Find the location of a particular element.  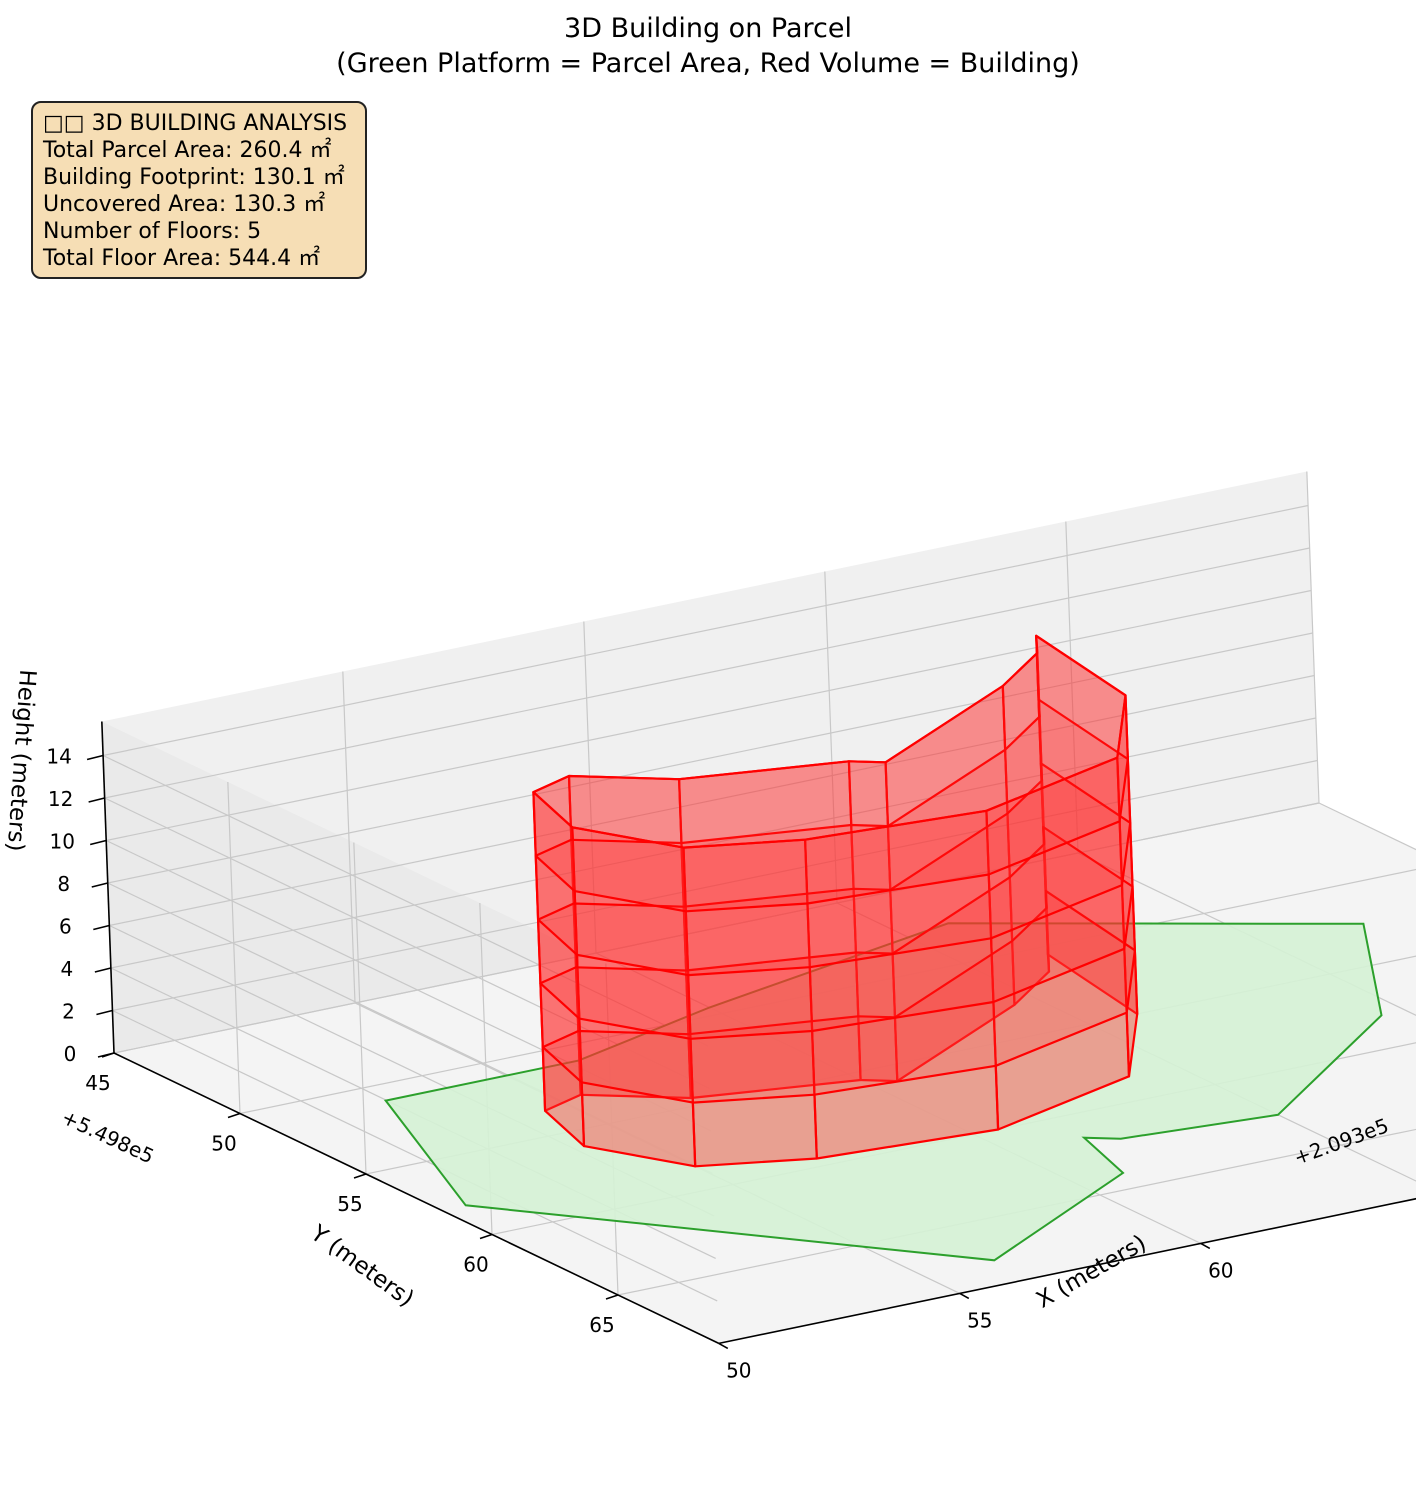

z-tick-label: 8 is located at coordinates (63, 884).